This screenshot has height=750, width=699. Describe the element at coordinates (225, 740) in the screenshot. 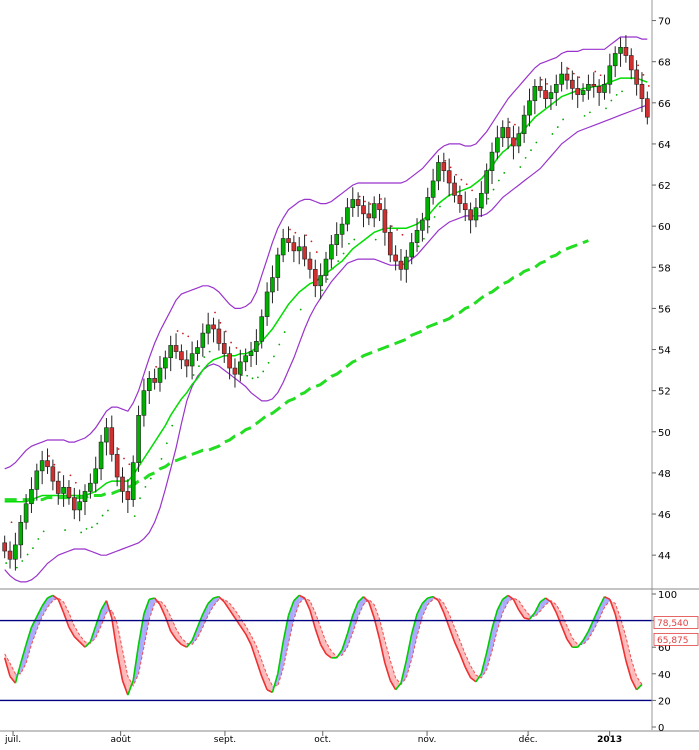

I see `x-tick-label: sept.` at that location.